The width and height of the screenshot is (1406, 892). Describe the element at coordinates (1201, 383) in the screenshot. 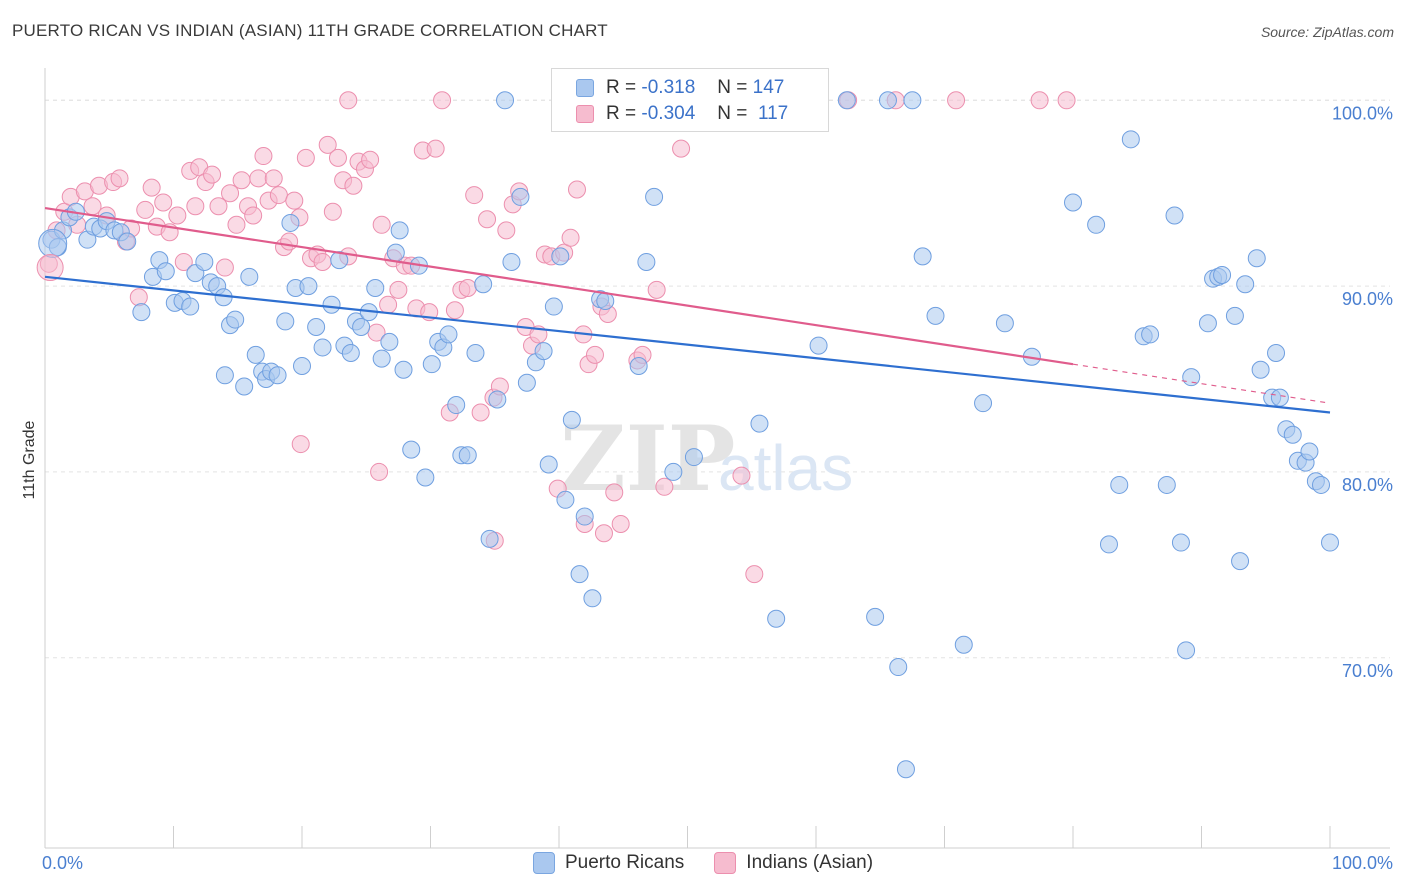

I see `trend-line-extension` at that location.